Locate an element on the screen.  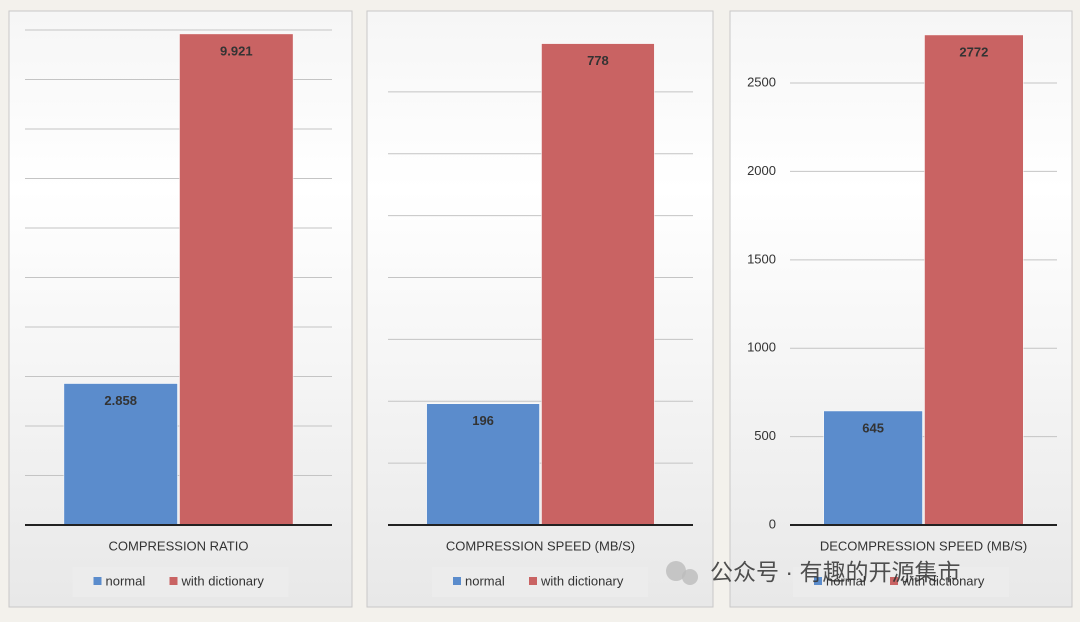
data-label: 645 is located at coordinates (873, 427).